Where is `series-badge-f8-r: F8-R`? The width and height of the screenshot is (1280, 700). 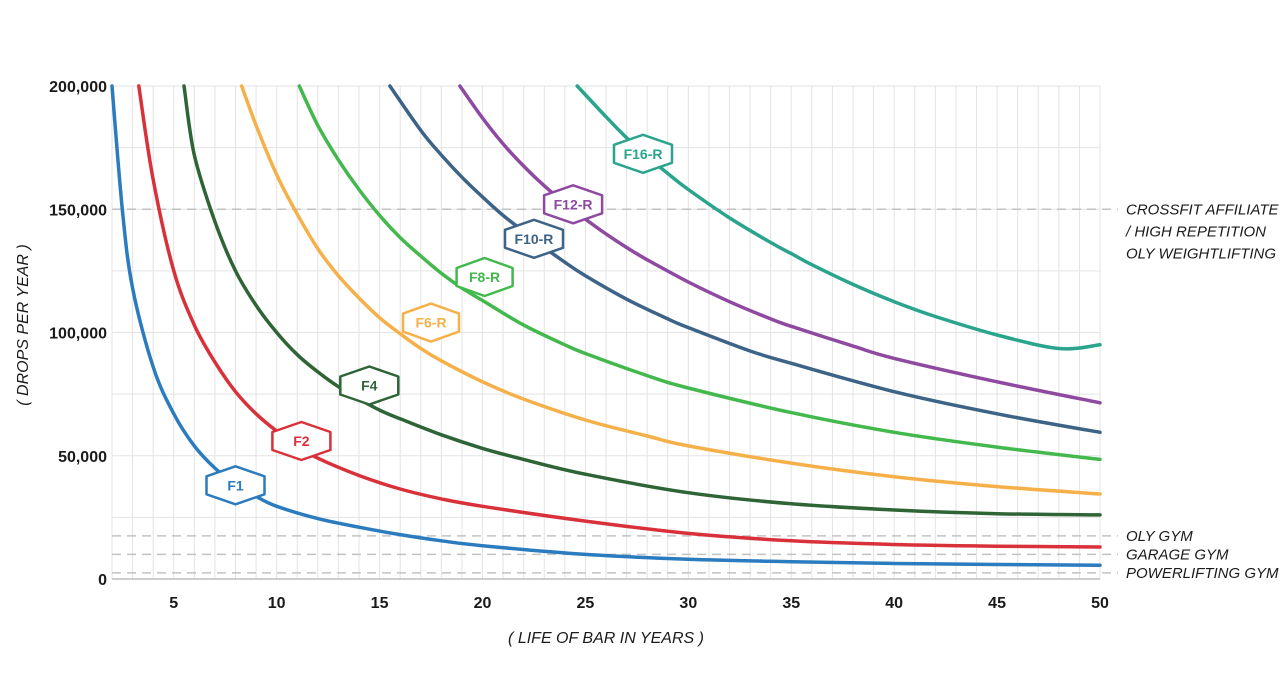 series-badge-f8-r: F8-R is located at coordinates (484, 277).